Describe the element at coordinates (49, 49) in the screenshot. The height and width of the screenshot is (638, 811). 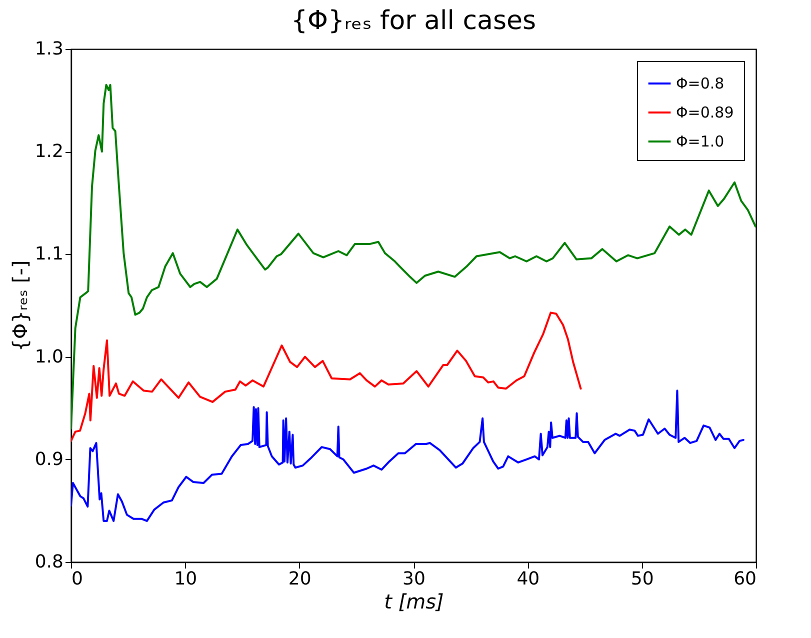
I see `y-tick-label: 1.3` at that location.